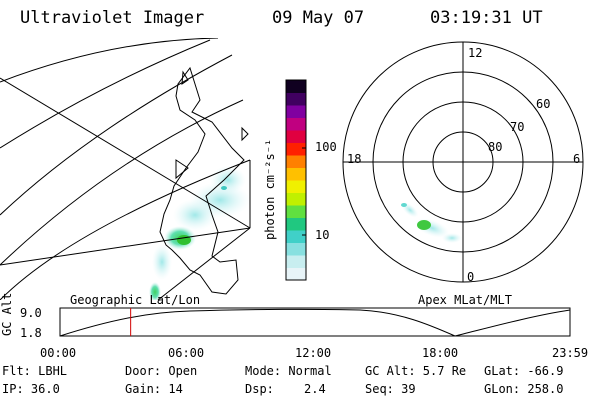 This screenshot has height=400, width=600. I want to click on lat-label-70: 70, so click(517, 127).